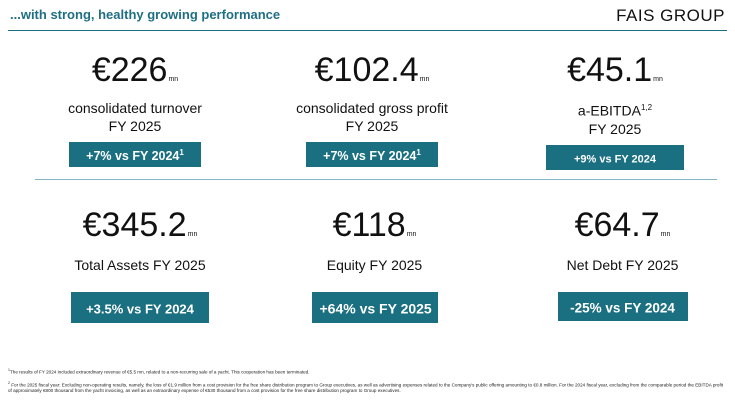  Describe the element at coordinates (140, 308) in the screenshot. I see `kpi-change-badge: +3.5% vs FY 2024` at that location.